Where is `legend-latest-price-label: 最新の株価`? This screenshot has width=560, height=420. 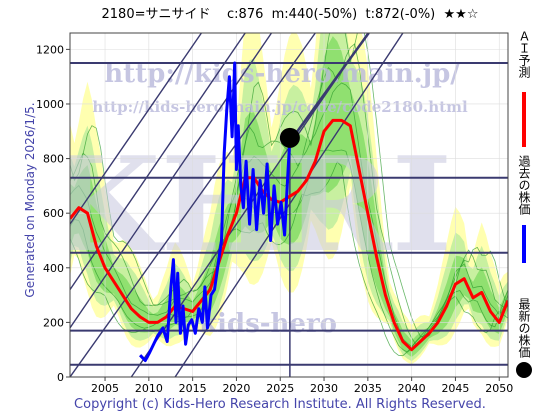 legend-latest-price-label: 最新の株価 is located at coordinates (524, 328).